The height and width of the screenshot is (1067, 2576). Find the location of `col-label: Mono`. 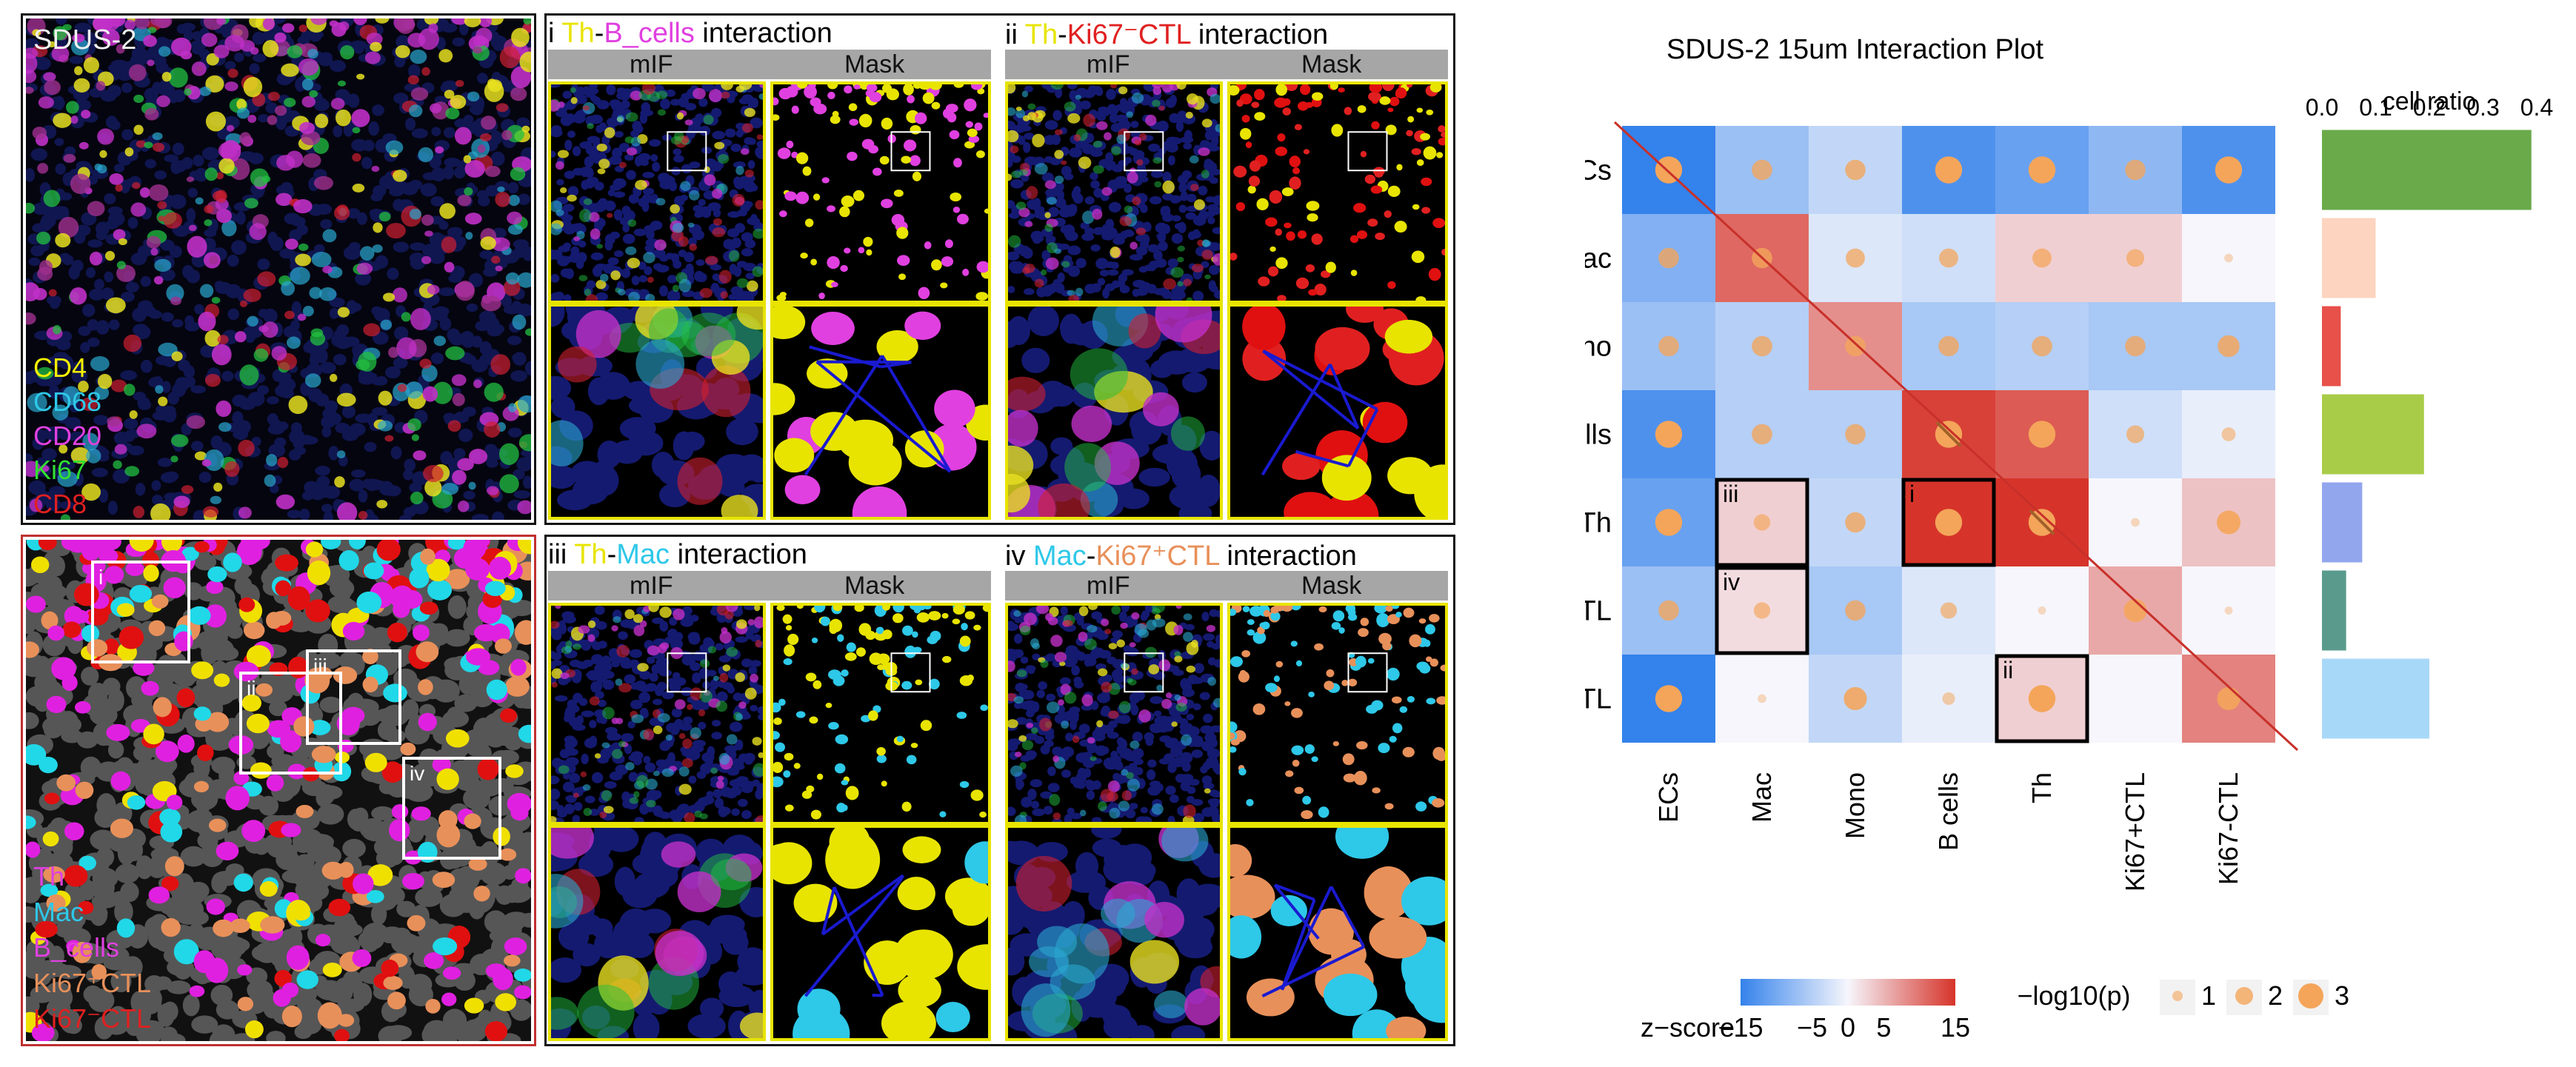

col-label: Mono is located at coordinates (1855, 805).